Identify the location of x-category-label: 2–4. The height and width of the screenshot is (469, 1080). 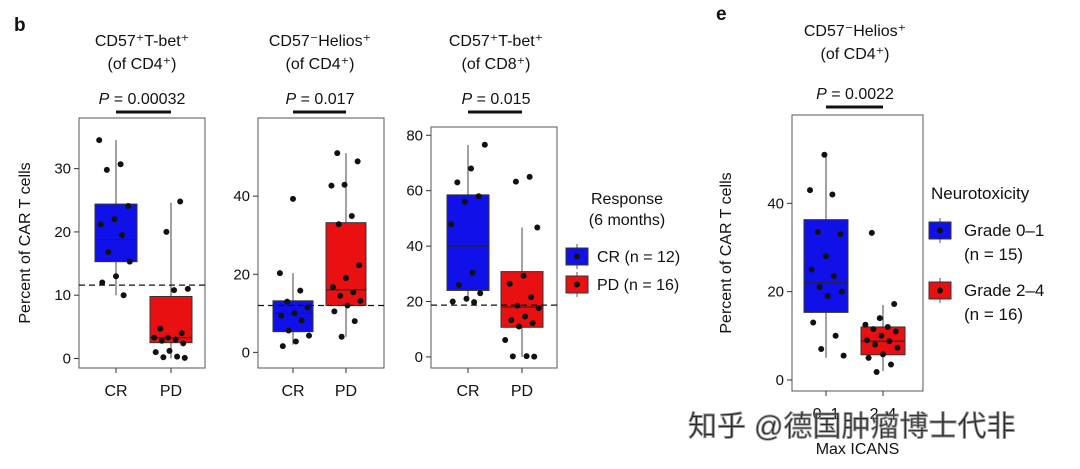
(883, 414).